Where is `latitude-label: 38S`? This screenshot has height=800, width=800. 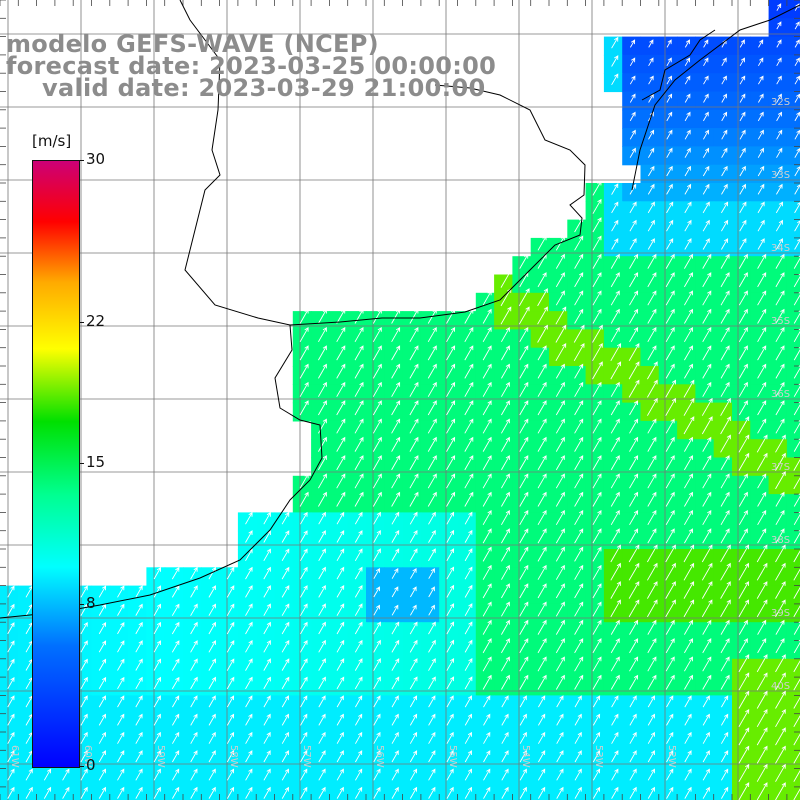 latitude-label: 38S is located at coordinates (780, 540).